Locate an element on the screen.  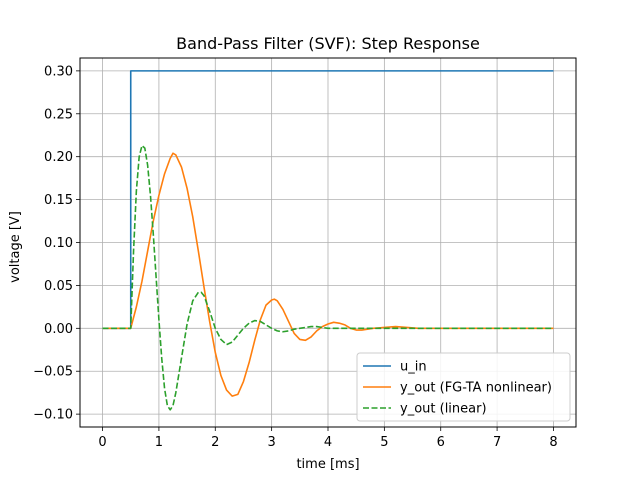
legend-box is located at coordinates (463, 387).